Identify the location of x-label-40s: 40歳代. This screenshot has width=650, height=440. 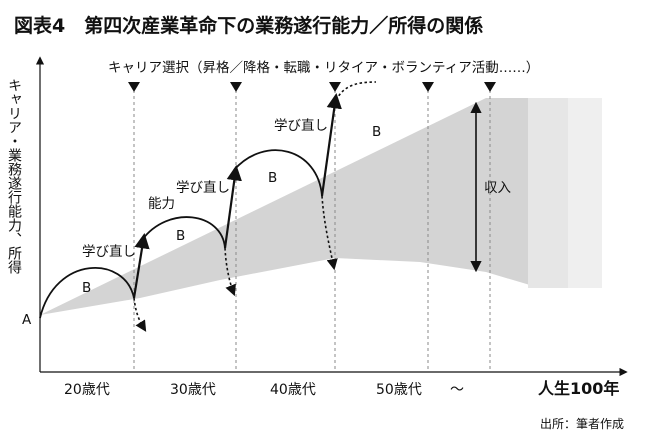
(293, 390).